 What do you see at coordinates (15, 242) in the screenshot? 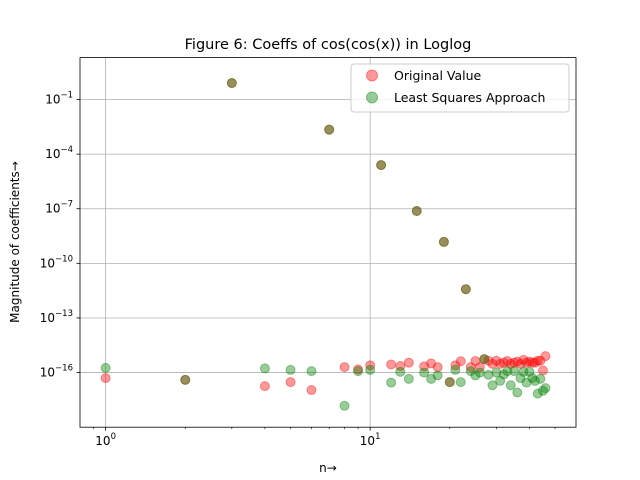
I see `y-axis-label: Magnitude of coefficients→` at bounding box center [15, 242].